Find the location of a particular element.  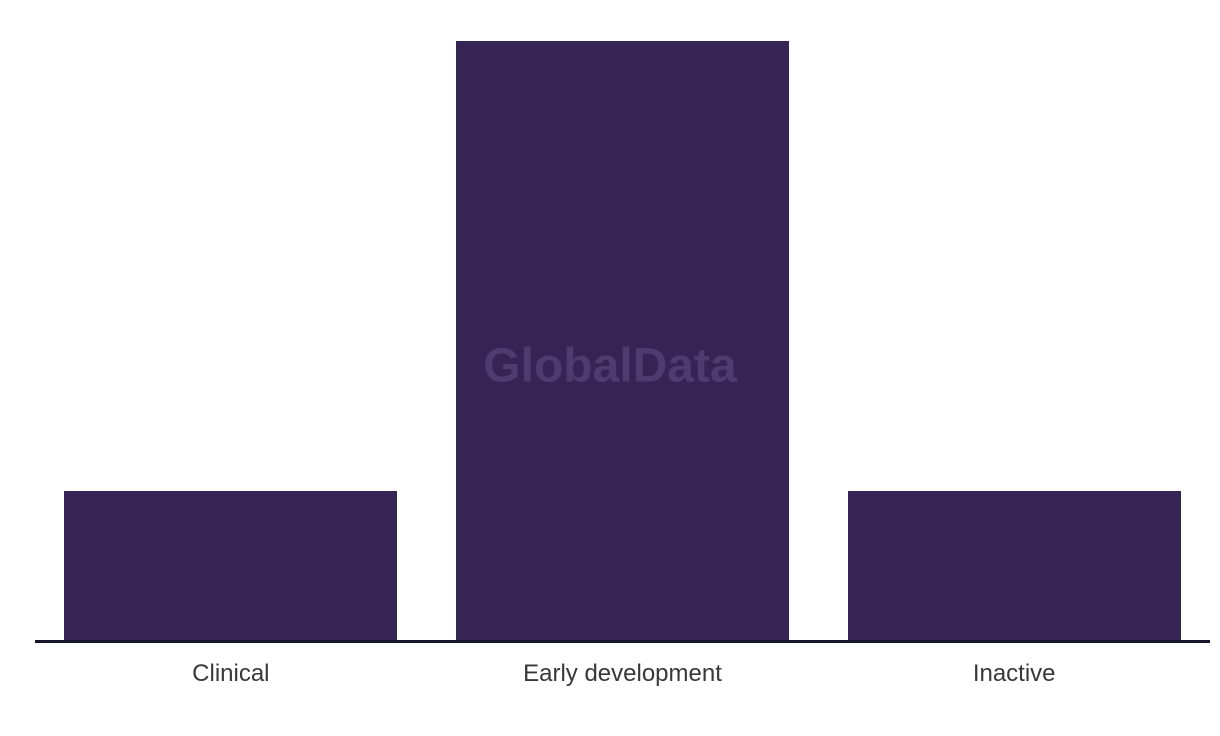

bar-inactive is located at coordinates (1014, 566).